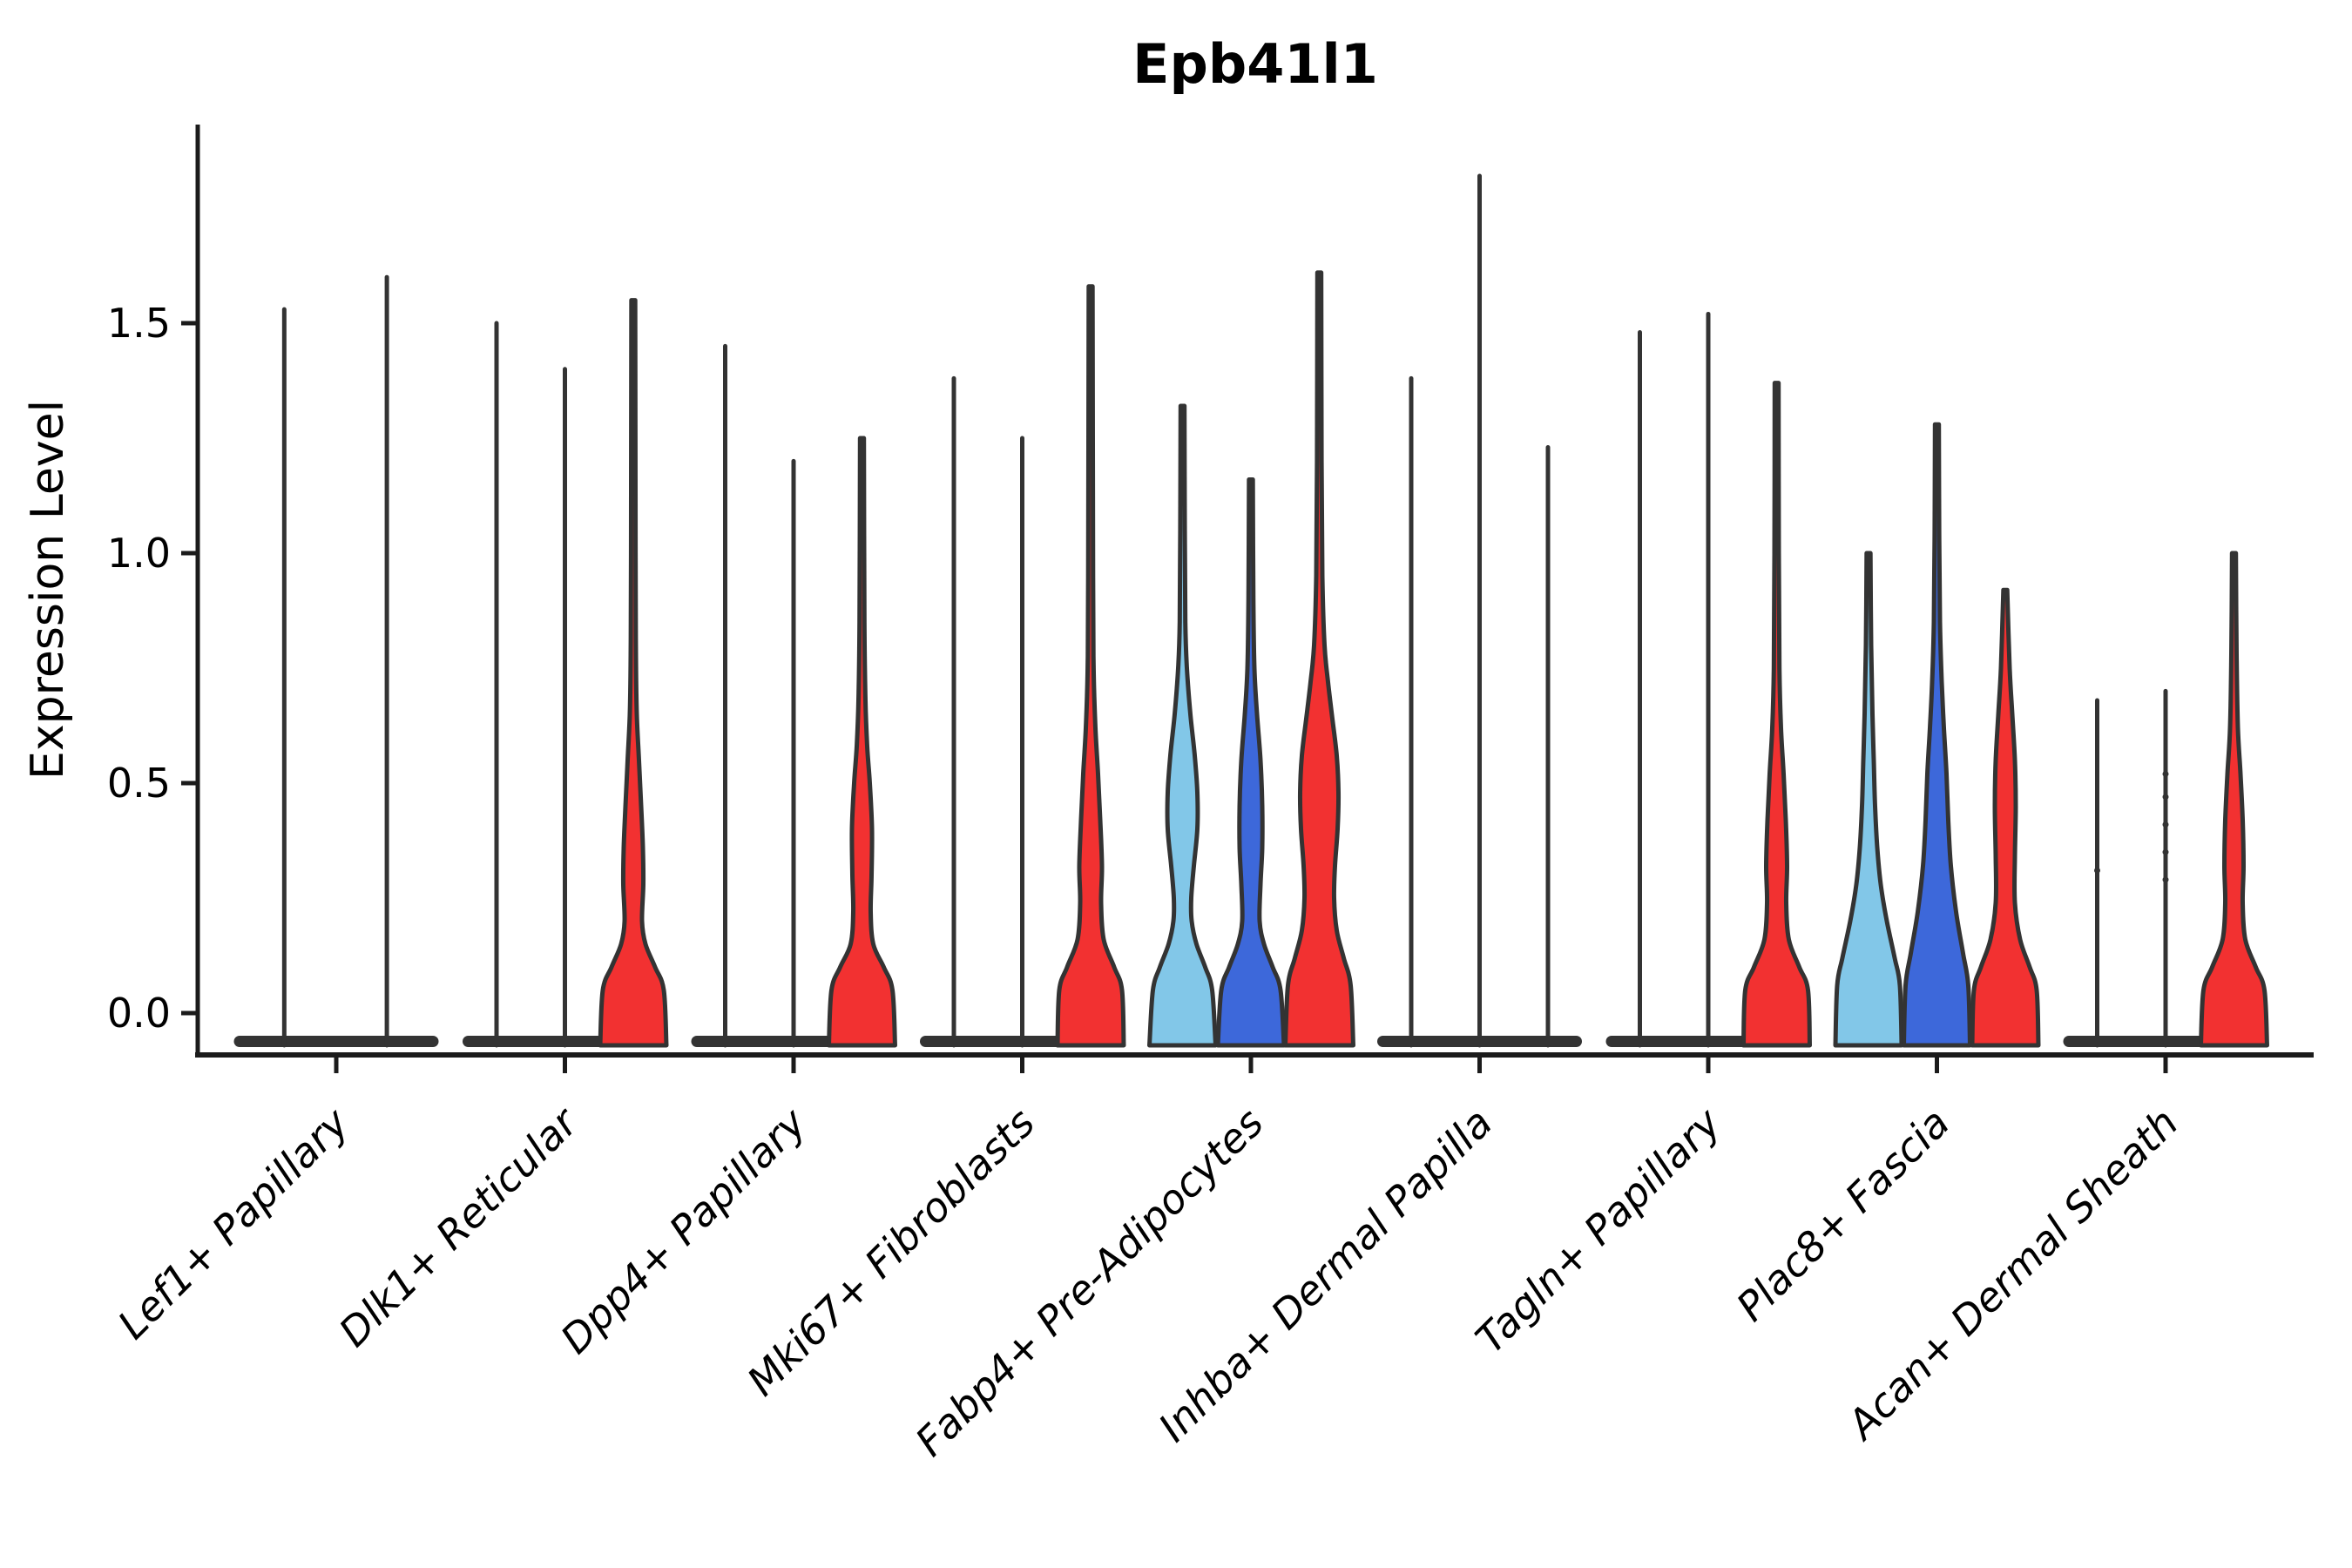 The height and width of the screenshot is (1568, 2352). Describe the element at coordinates (932, 844) in the screenshot. I see `violin-group: Mki67+ Fibroblasts` at that location.